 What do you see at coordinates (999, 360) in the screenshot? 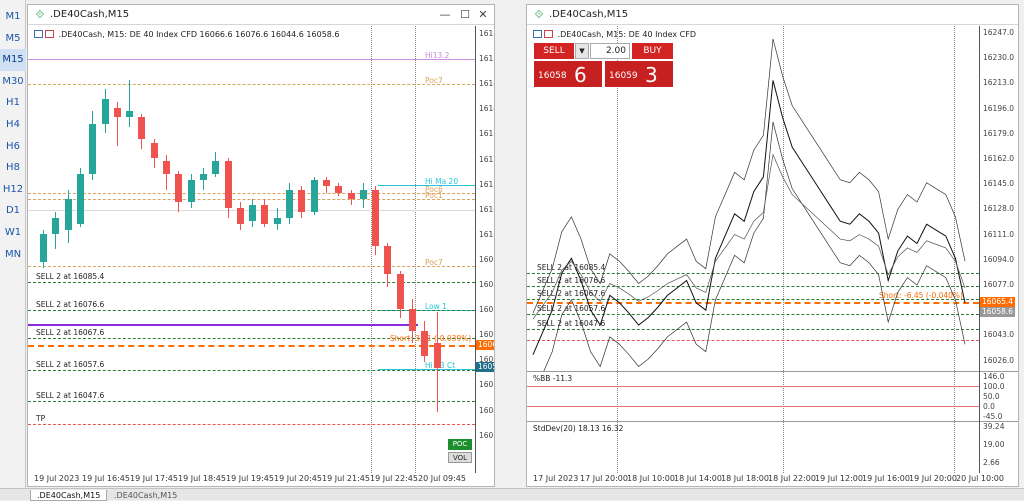
I see `price-tick-label: 16026.0` at bounding box center [999, 360].